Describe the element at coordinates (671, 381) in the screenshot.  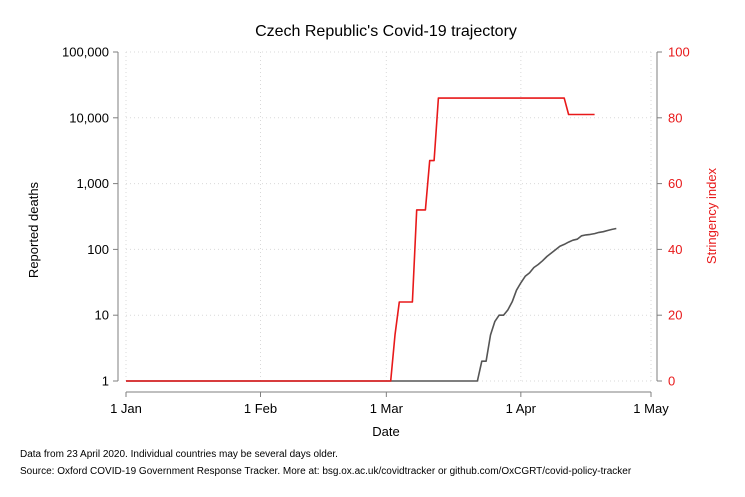
I see `y-right-tick-label: 0` at that location.